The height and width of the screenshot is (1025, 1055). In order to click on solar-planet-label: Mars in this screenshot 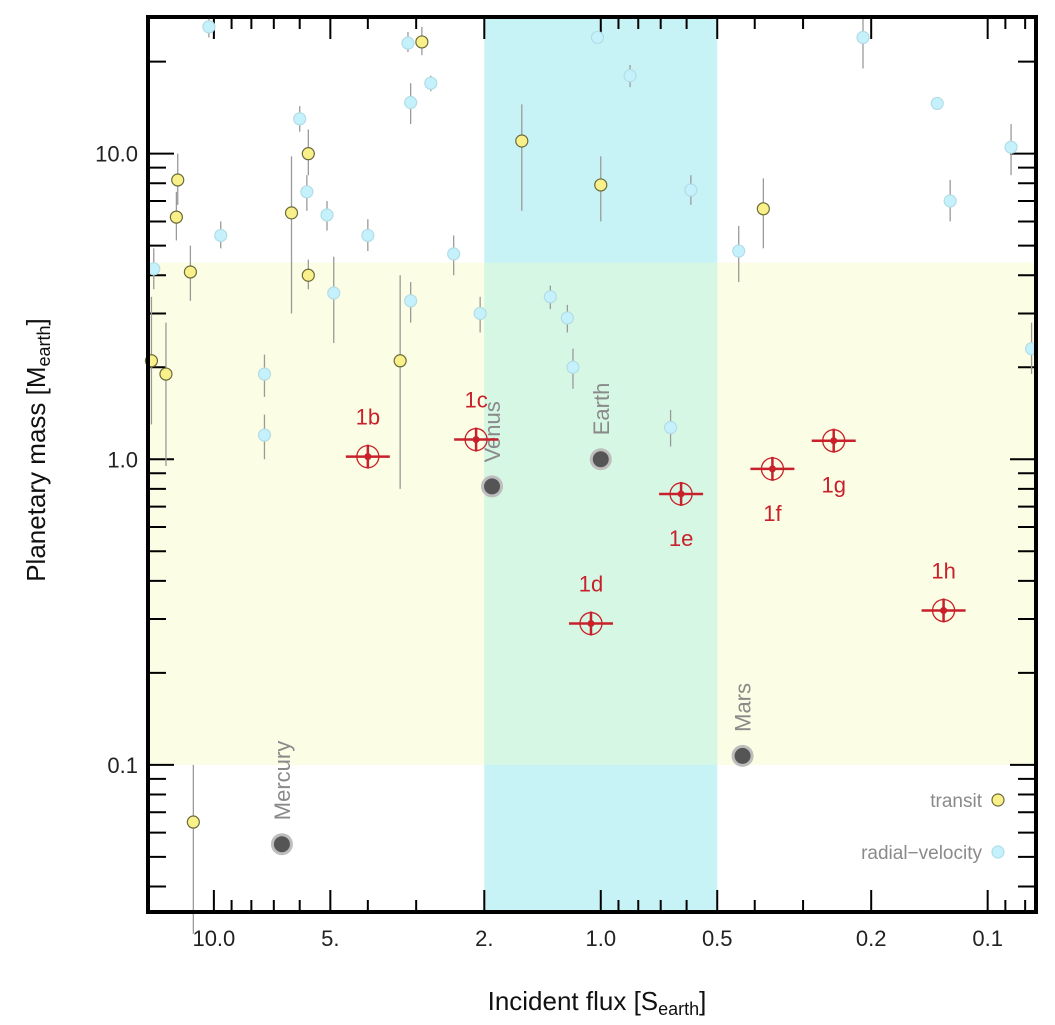, I will do `click(743, 707)`.